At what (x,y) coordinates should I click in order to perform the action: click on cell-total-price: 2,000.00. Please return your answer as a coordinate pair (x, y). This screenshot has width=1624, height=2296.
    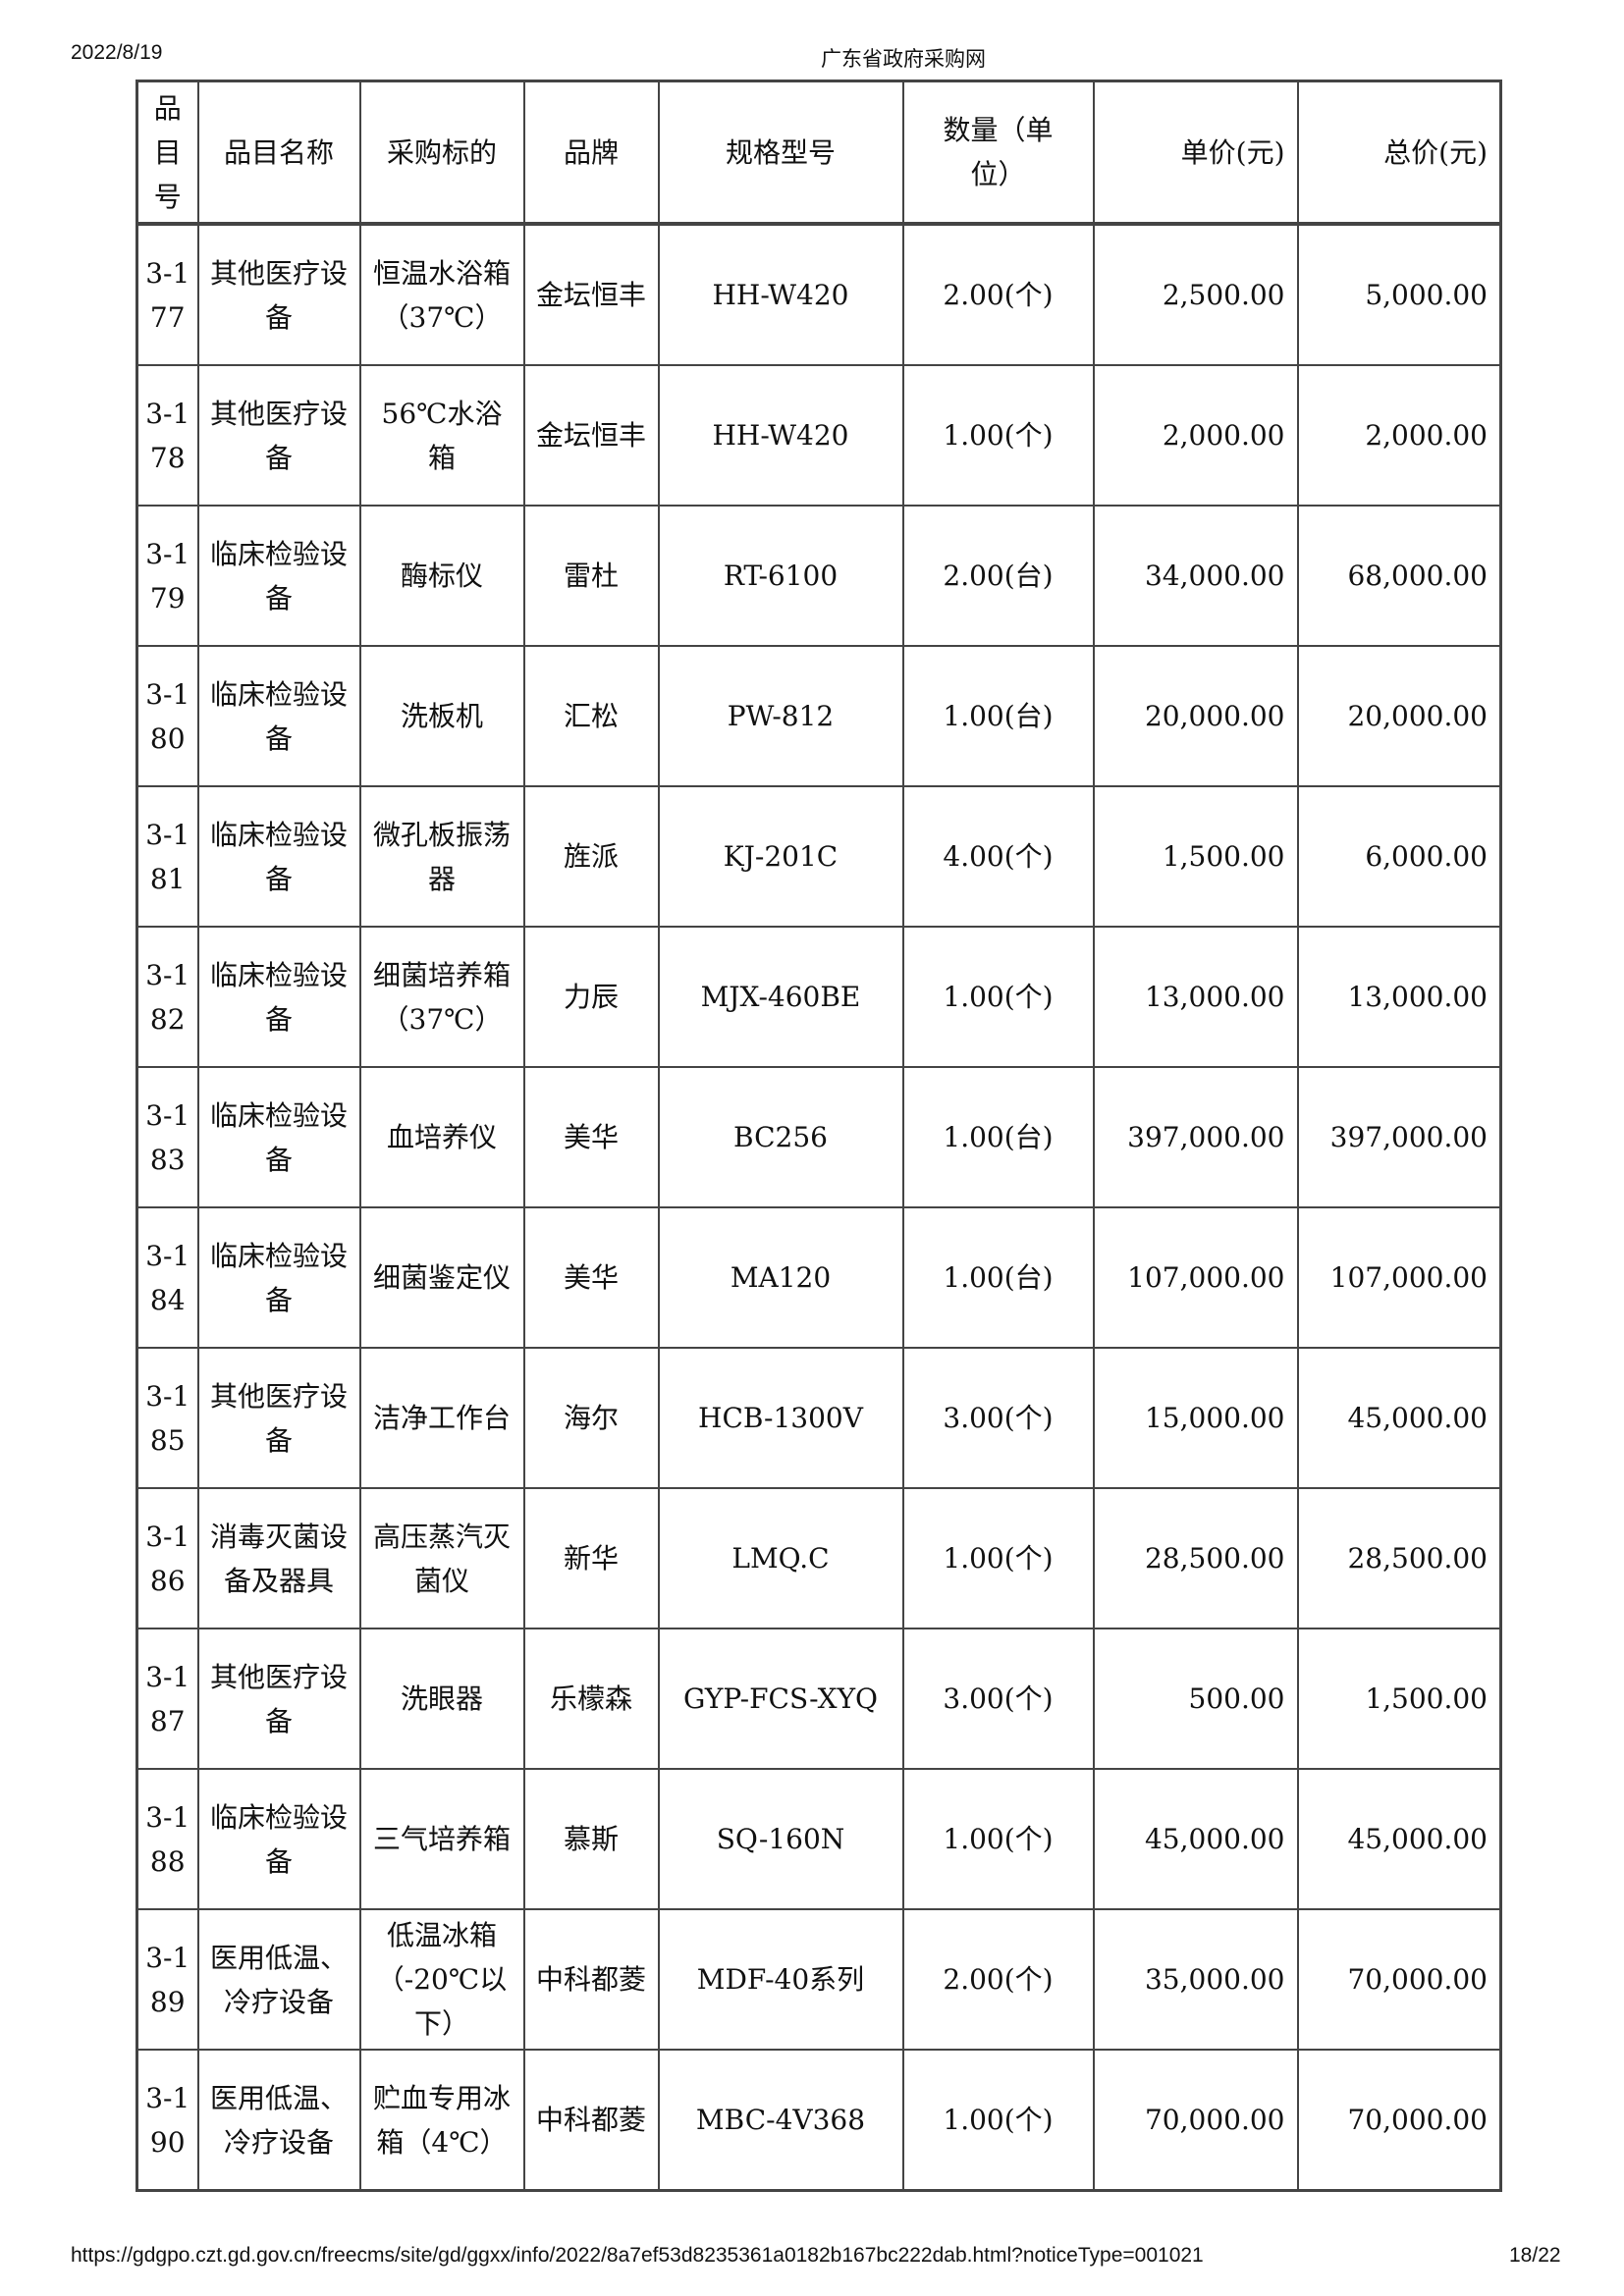
    Looking at the image, I should click on (1399, 435).